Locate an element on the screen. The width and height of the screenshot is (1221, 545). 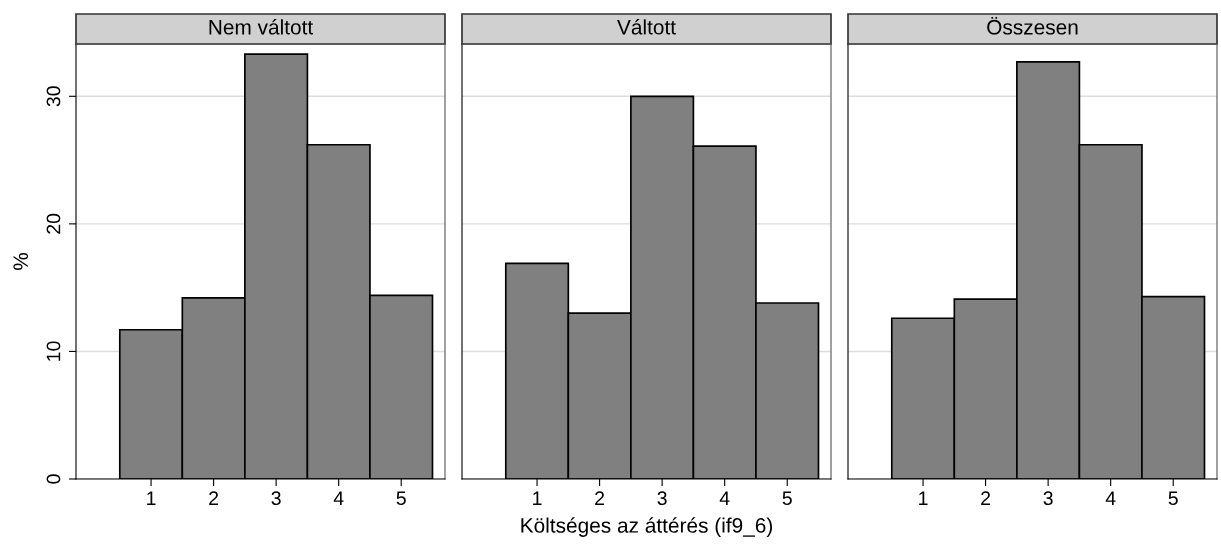
y-tick-label: 0 is located at coordinates (53, 479).